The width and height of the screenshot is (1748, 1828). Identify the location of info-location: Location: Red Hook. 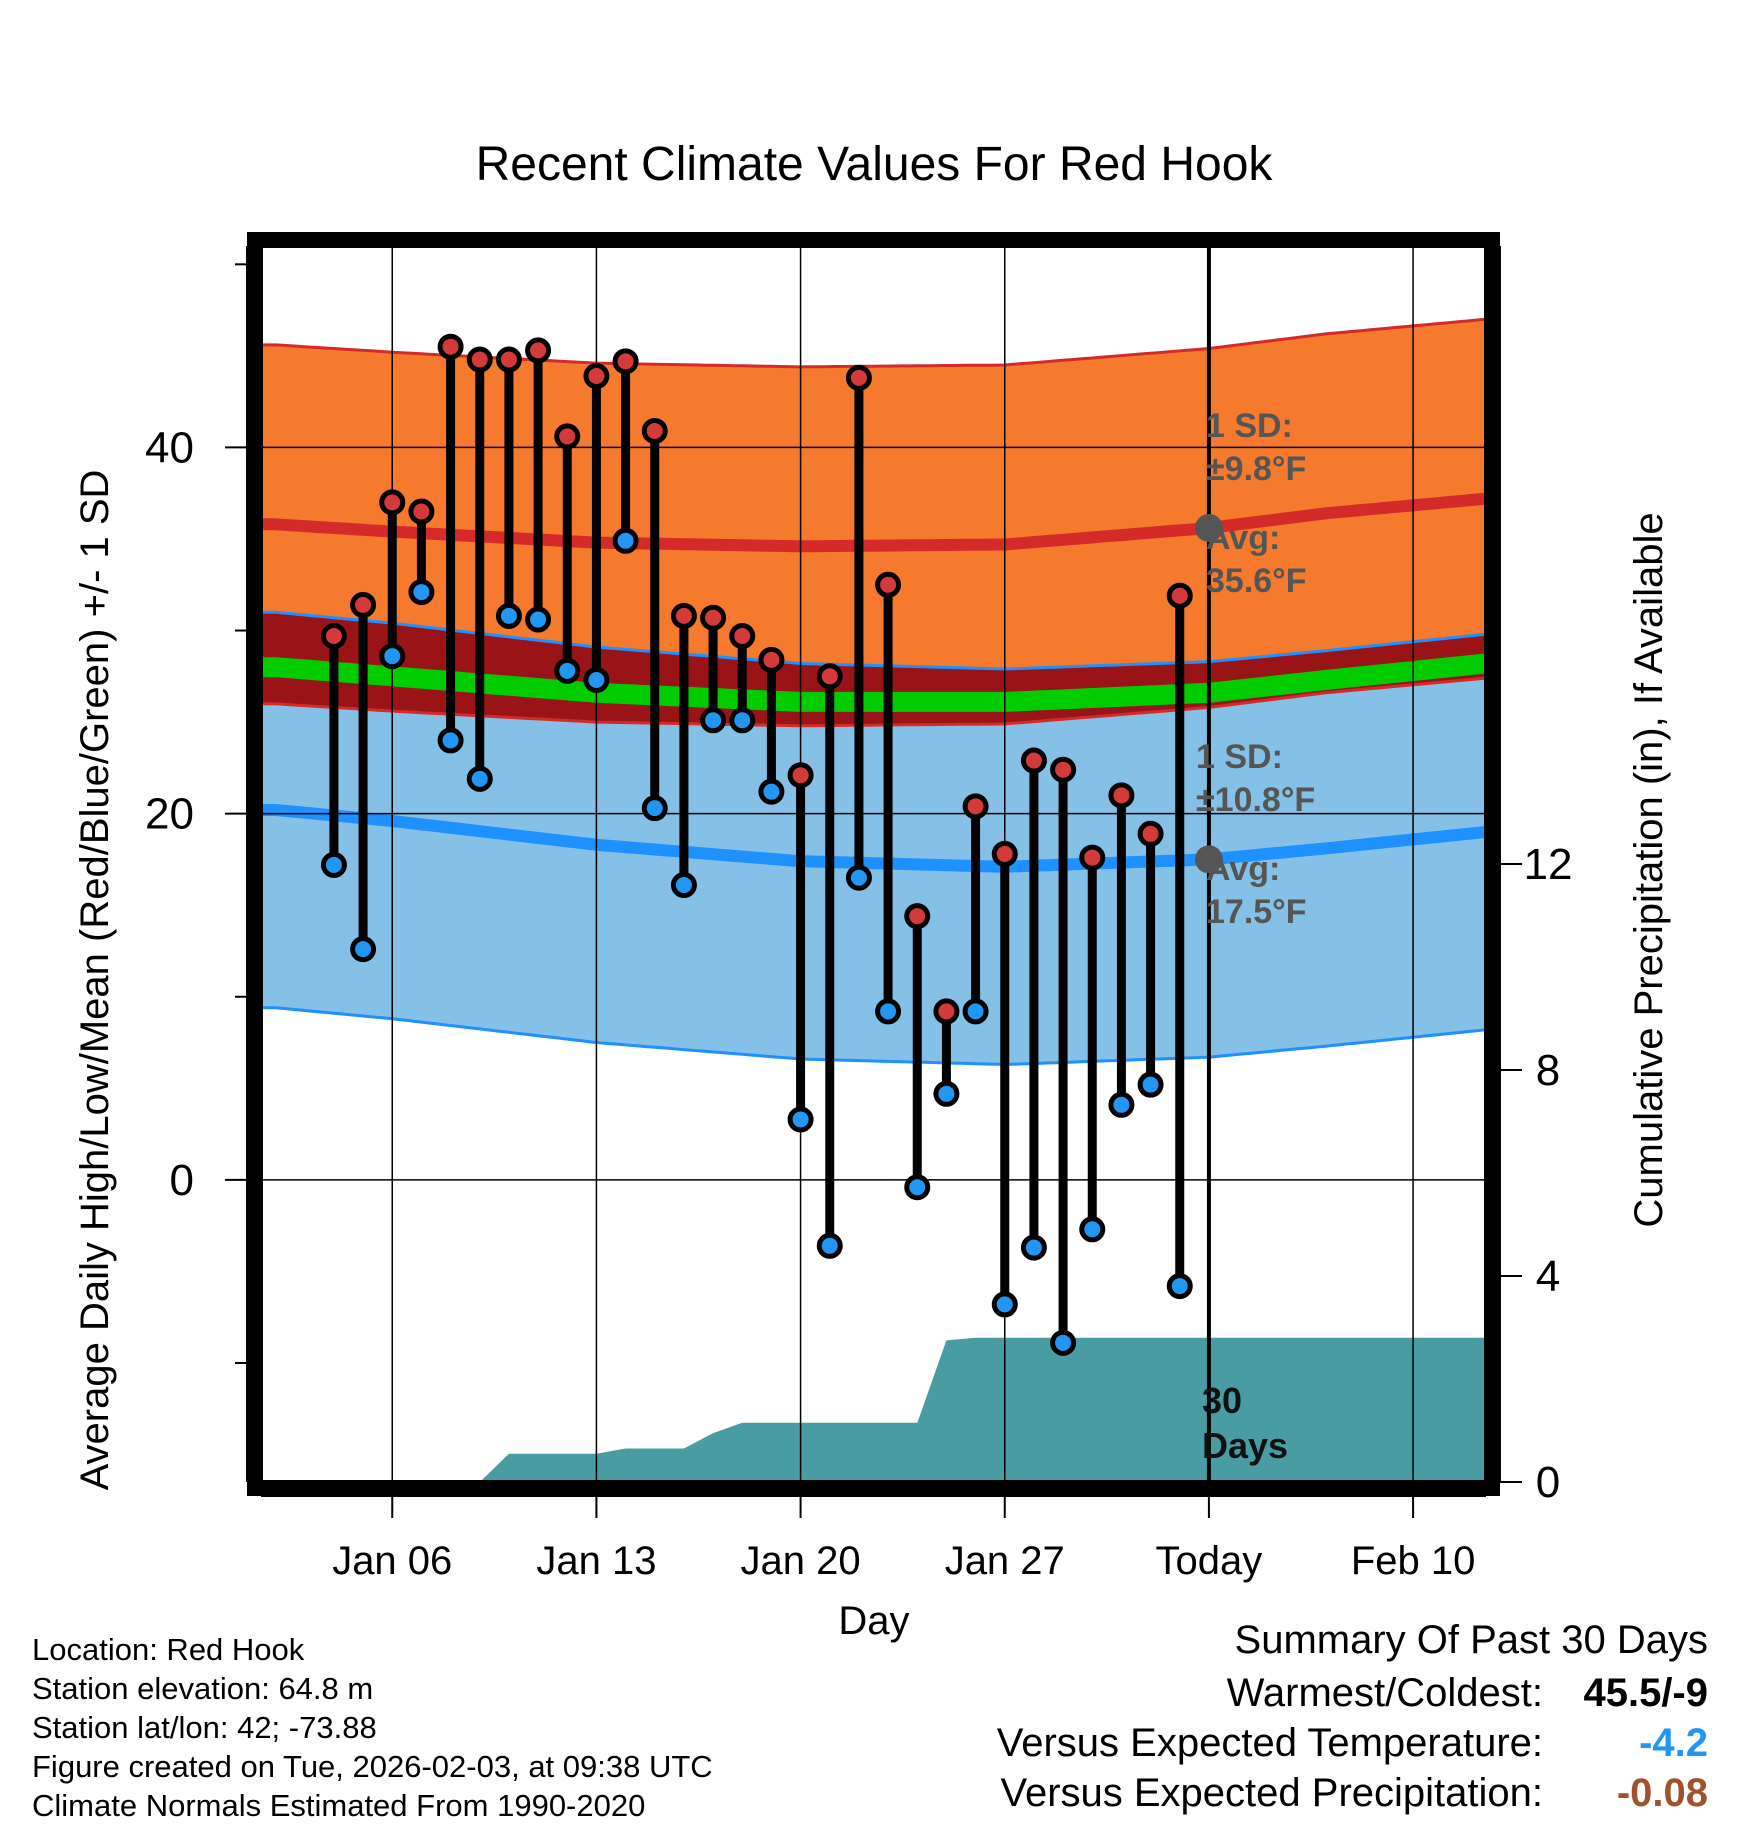
(168, 1649).